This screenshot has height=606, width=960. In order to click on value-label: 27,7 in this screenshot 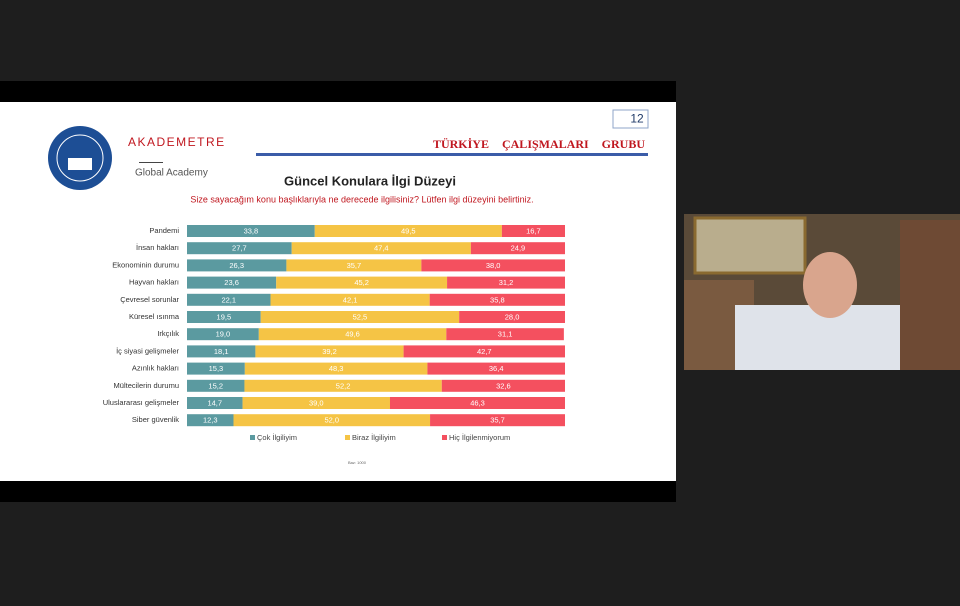, I will do `click(239, 248)`.